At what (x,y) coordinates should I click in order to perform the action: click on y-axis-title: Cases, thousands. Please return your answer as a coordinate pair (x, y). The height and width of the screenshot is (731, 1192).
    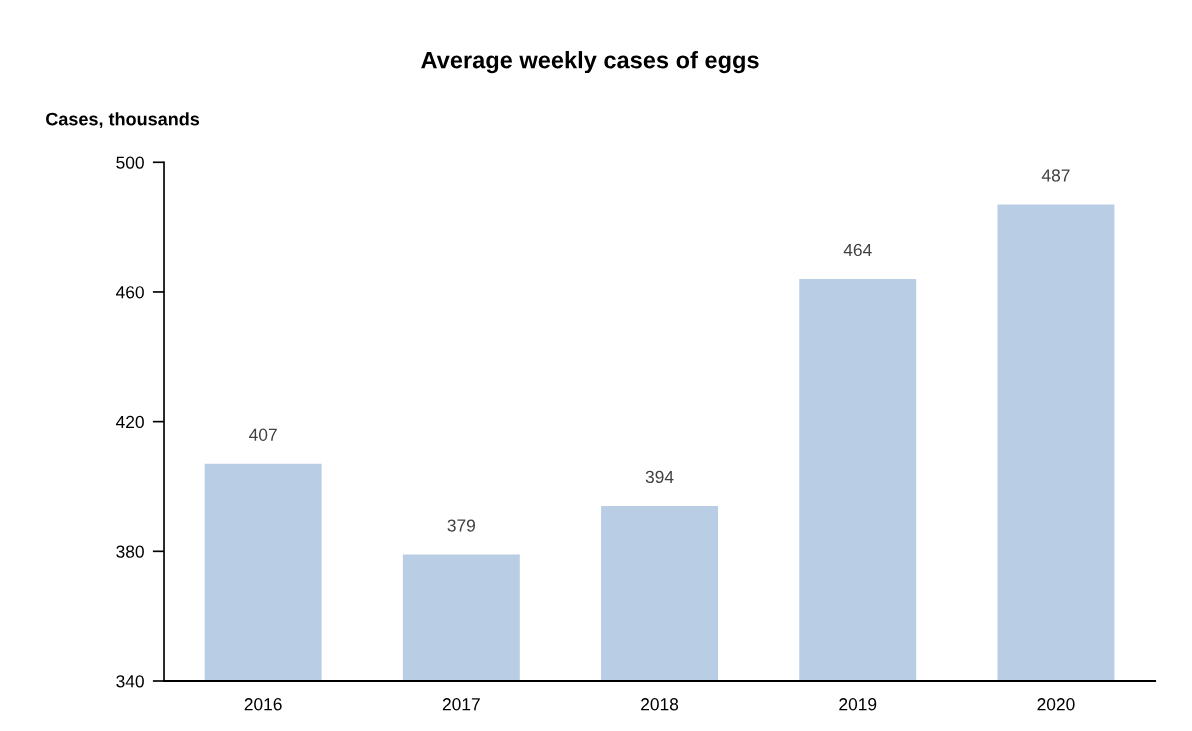
    Looking at the image, I should click on (123, 120).